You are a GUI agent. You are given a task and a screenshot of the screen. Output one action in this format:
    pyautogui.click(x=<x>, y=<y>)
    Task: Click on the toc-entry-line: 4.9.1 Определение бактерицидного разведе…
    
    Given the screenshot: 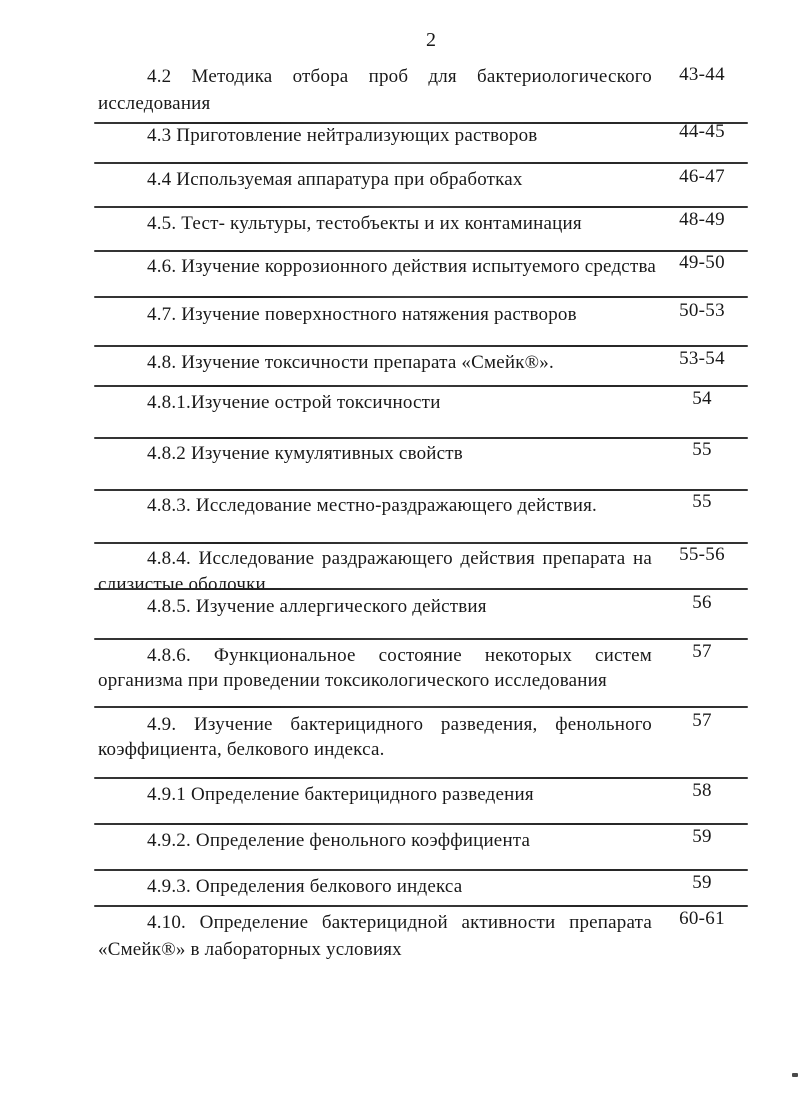 What is the action you would take?
    pyautogui.click(x=340, y=794)
    